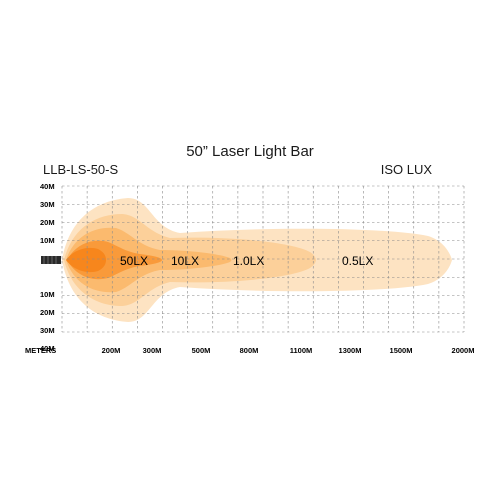  I want to click on x-tick-label: 500M, so click(201, 350).